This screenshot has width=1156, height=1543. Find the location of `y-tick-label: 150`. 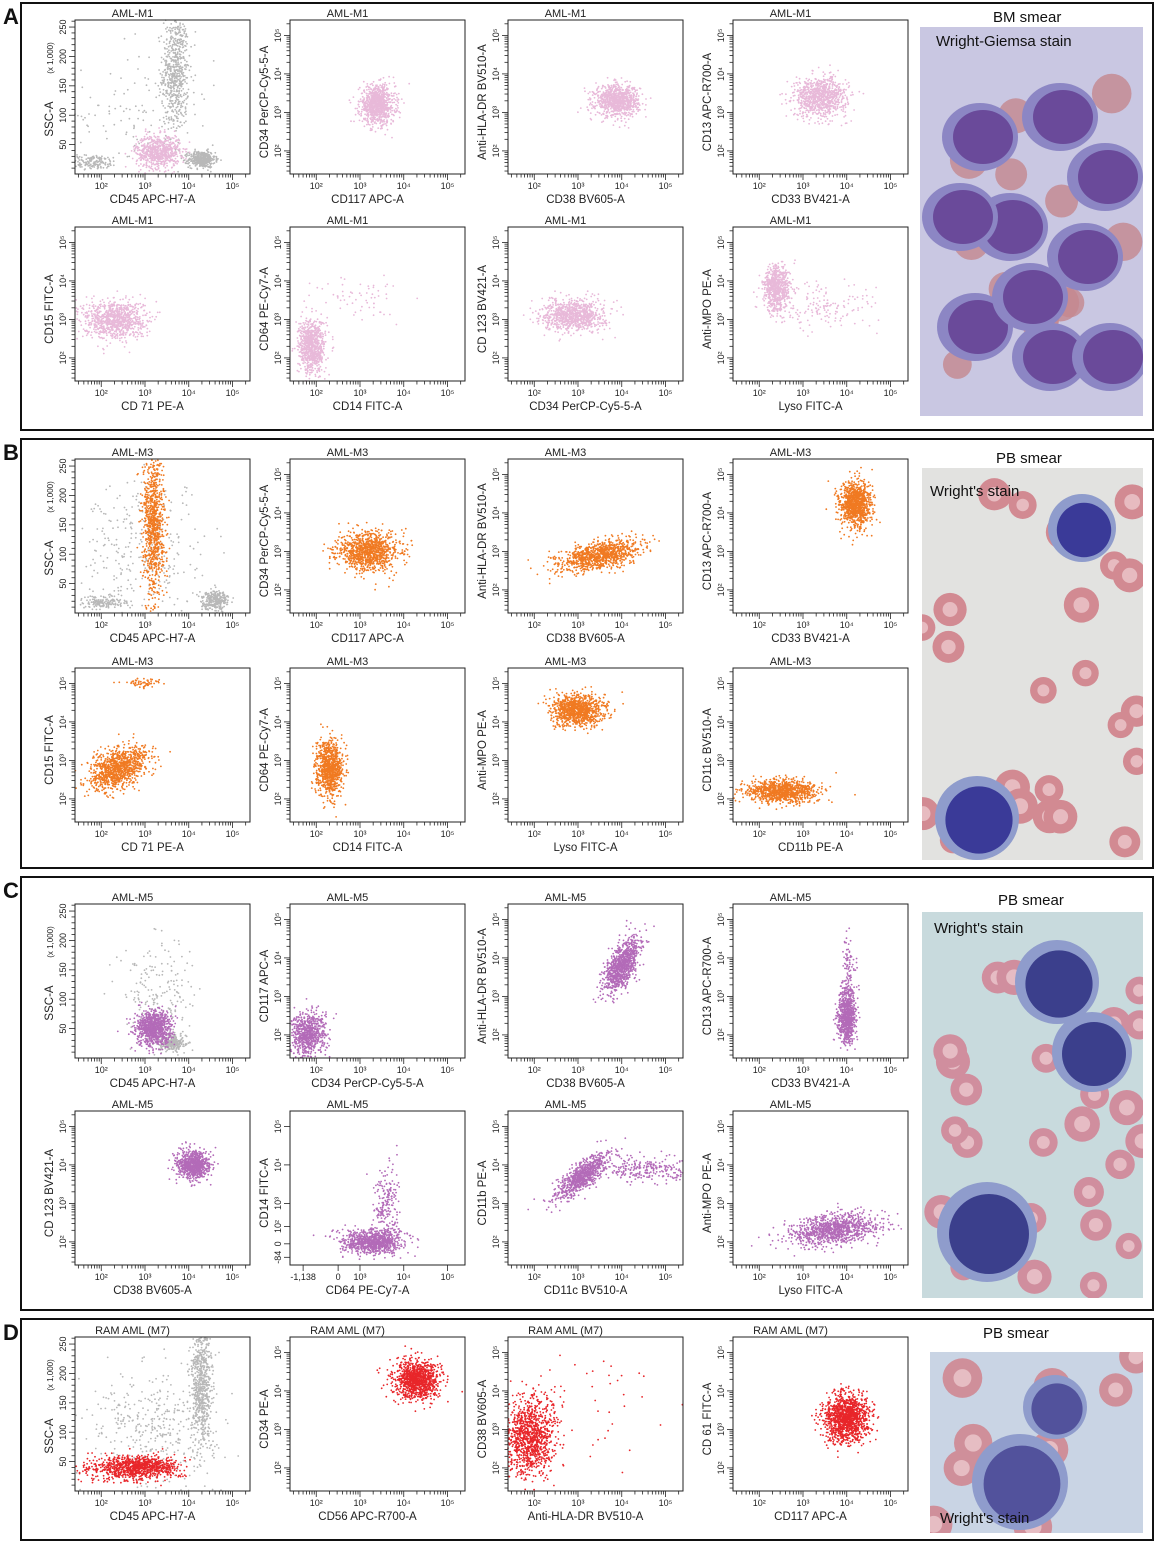

y-tick-label: 150 is located at coordinates (63, 85).